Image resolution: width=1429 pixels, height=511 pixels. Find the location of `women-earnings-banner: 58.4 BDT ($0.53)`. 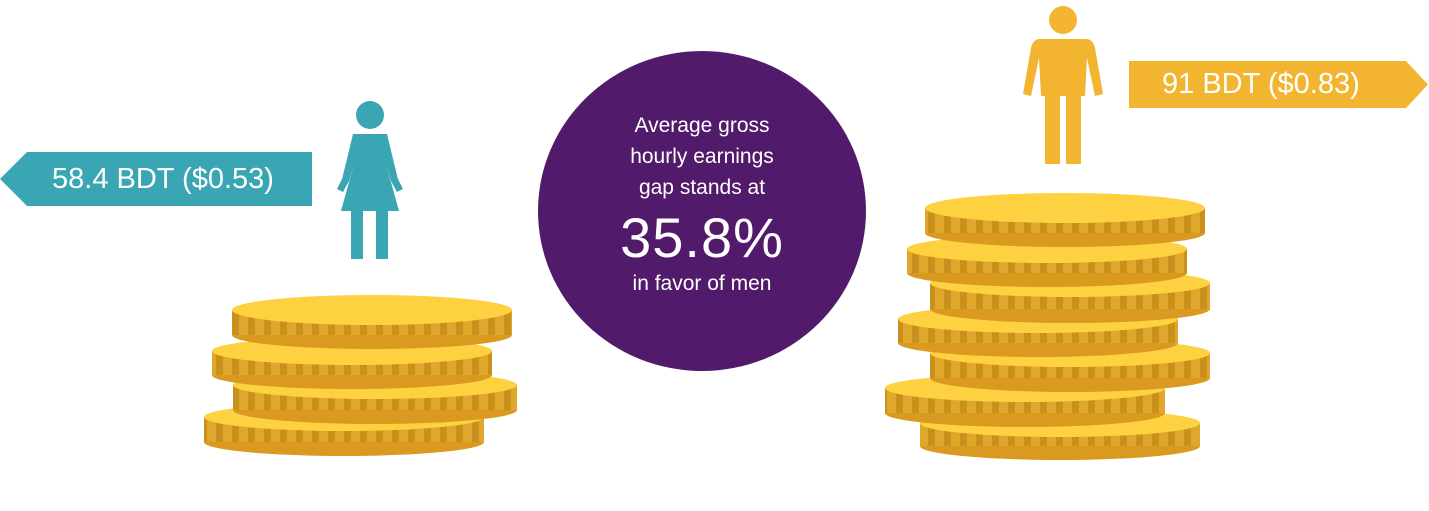

women-earnings-banner: 58.4 BDT ($0.53) is located at coordinates (156, 179).